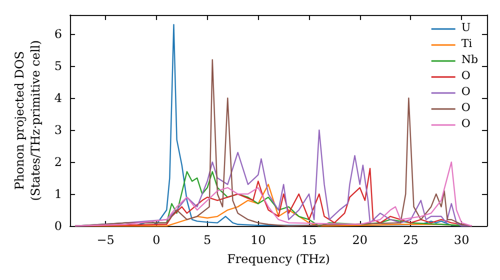  Describe the element at coordinates (462, 240) in the screenshot. I see `x-tick-label: 30` at that location.